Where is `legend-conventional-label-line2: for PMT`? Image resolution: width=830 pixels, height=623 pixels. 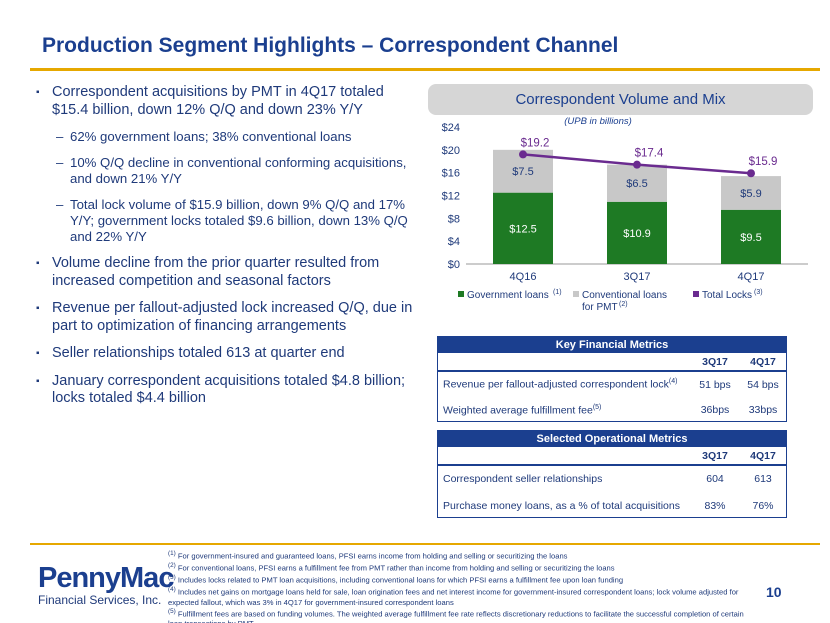
legend-conventional-label-line2: for PMT is located at coordinates (600, 307).